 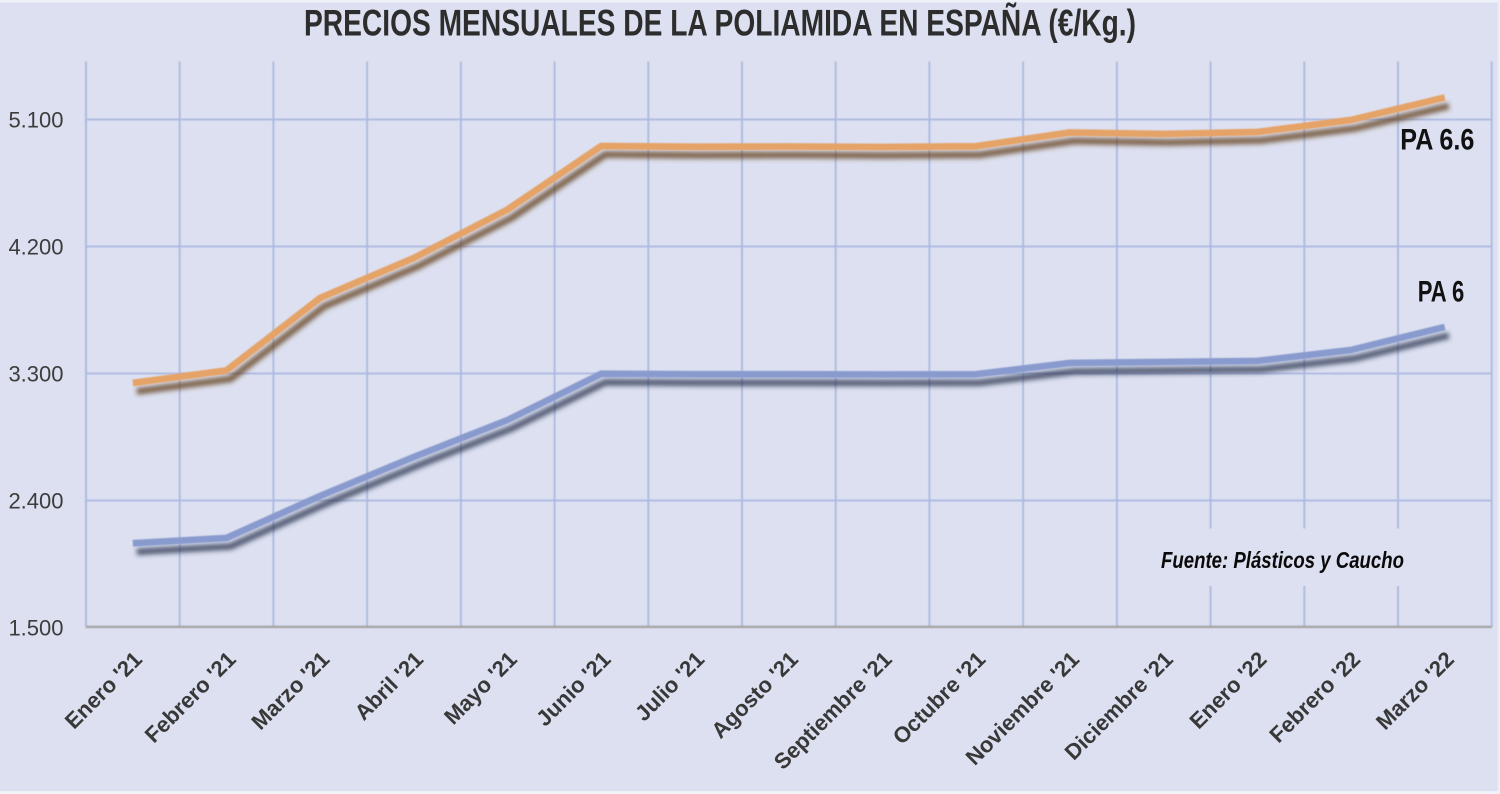 What do you see at coordinates (35, 627) in the screenshot?
I see `svg-text: 1.500` at bounding box center [35, 627].